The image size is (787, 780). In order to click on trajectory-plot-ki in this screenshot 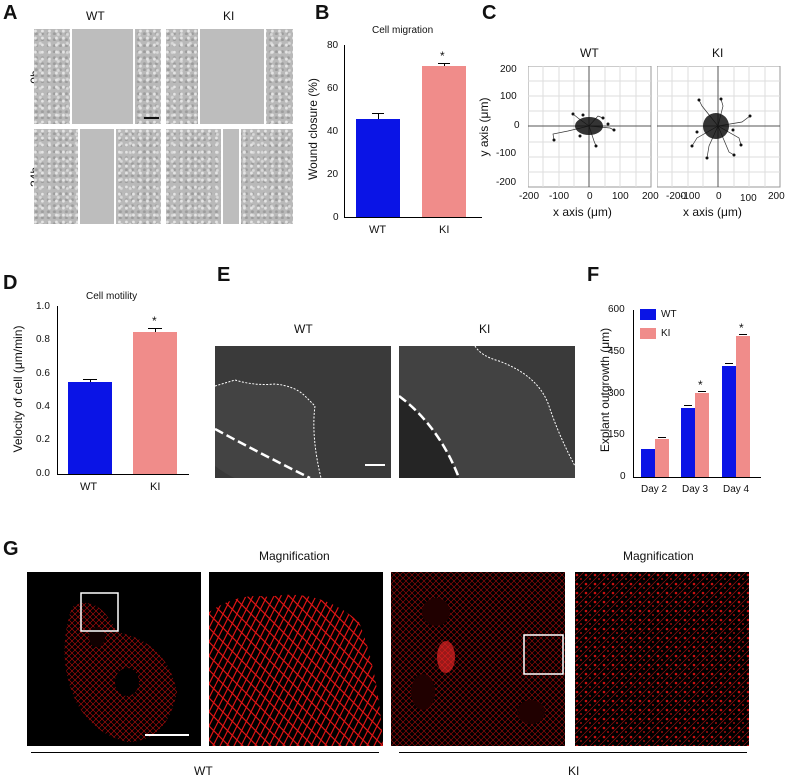, I will do `click(719, 127)`.